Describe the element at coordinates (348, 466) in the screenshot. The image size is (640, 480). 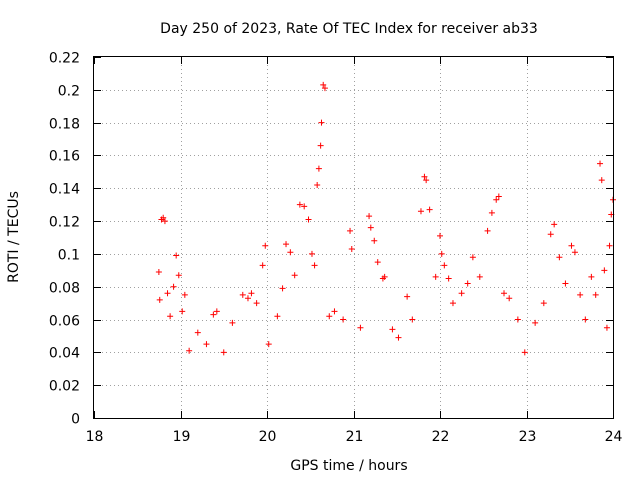
I see `x-axis-label: GPS time / hours` at that location.